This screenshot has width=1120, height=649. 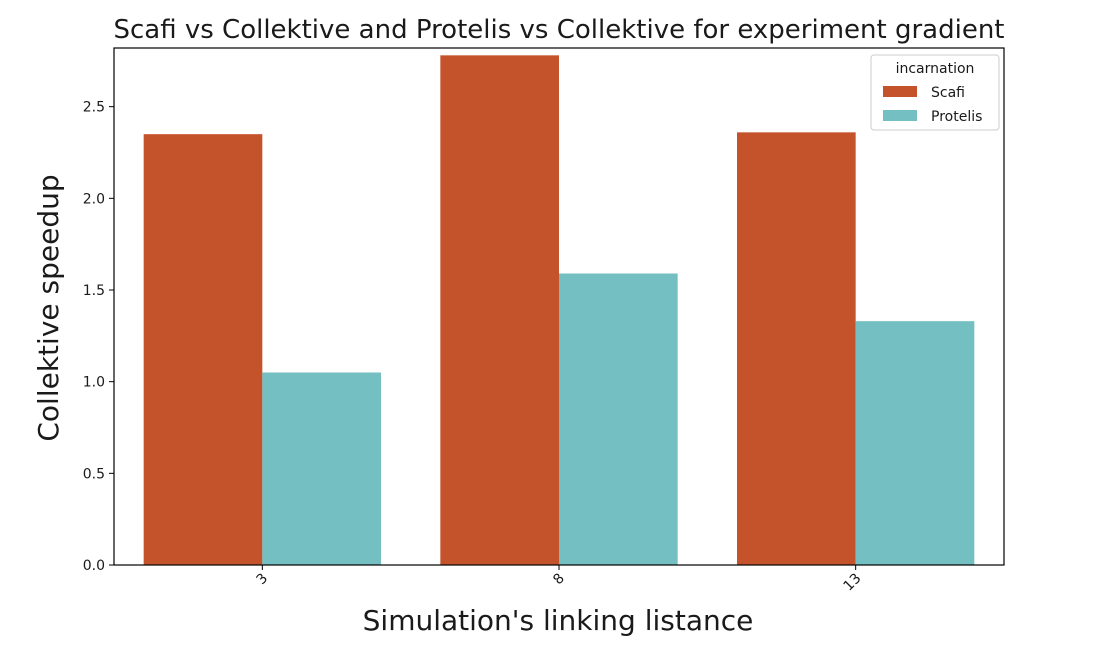 I want to click on legend: incarnation Scafi Protelis, so click(x=935, y=92).